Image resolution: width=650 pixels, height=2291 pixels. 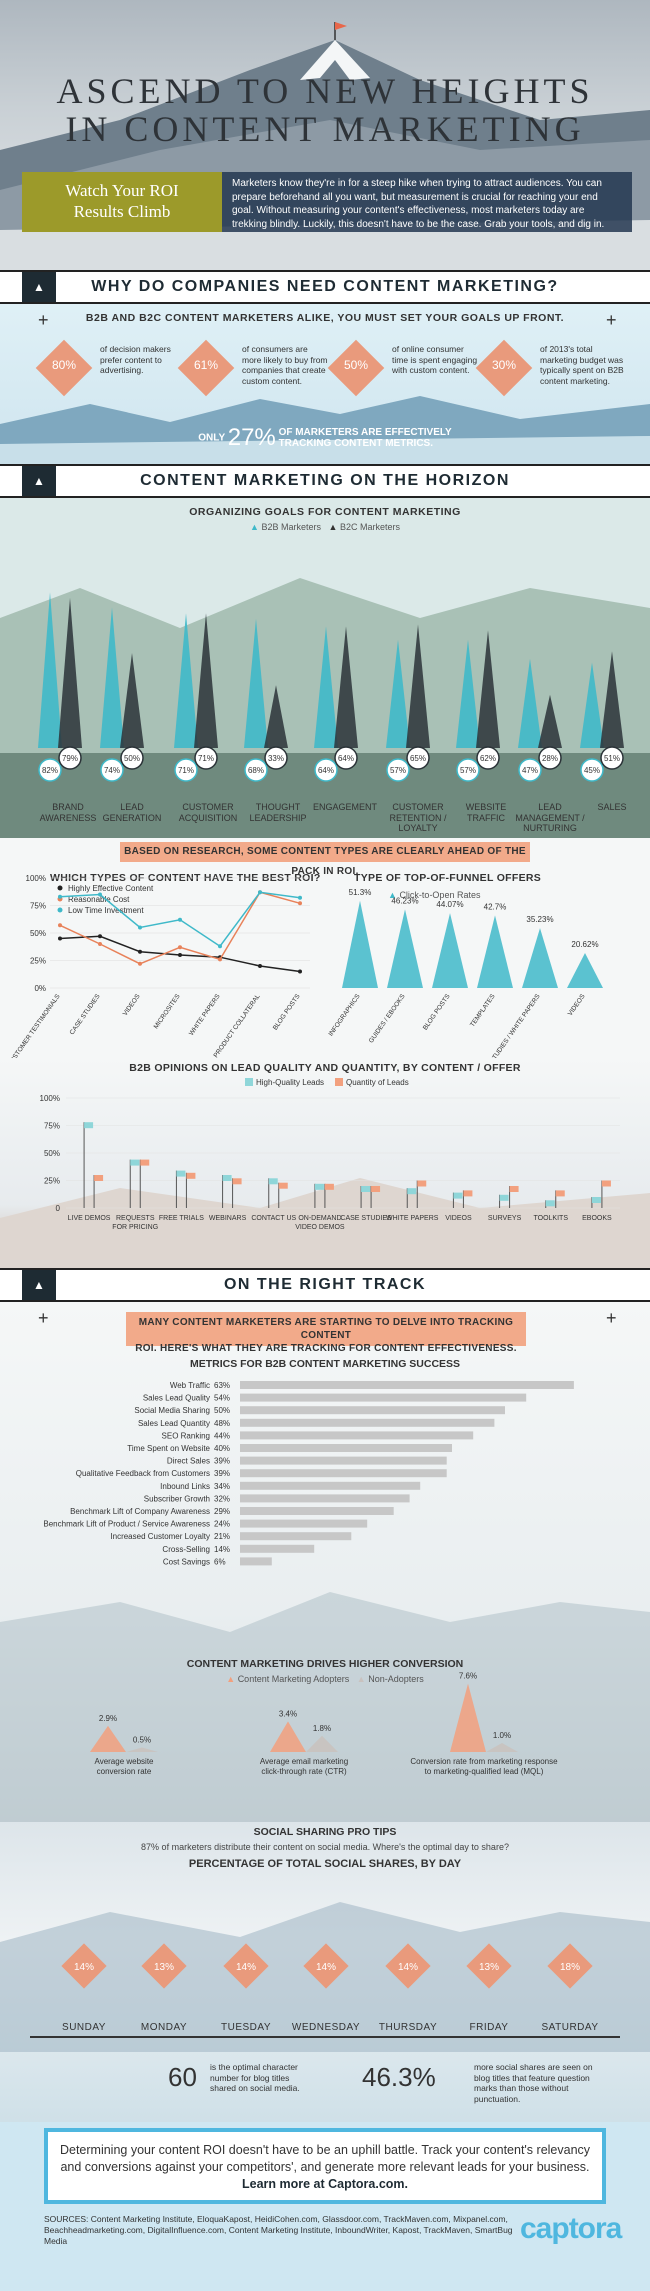 What do you see at coordinates (222, 1511) in the screenshot?
I see `metric-value: 29%` at bounding box center [222, 1511].